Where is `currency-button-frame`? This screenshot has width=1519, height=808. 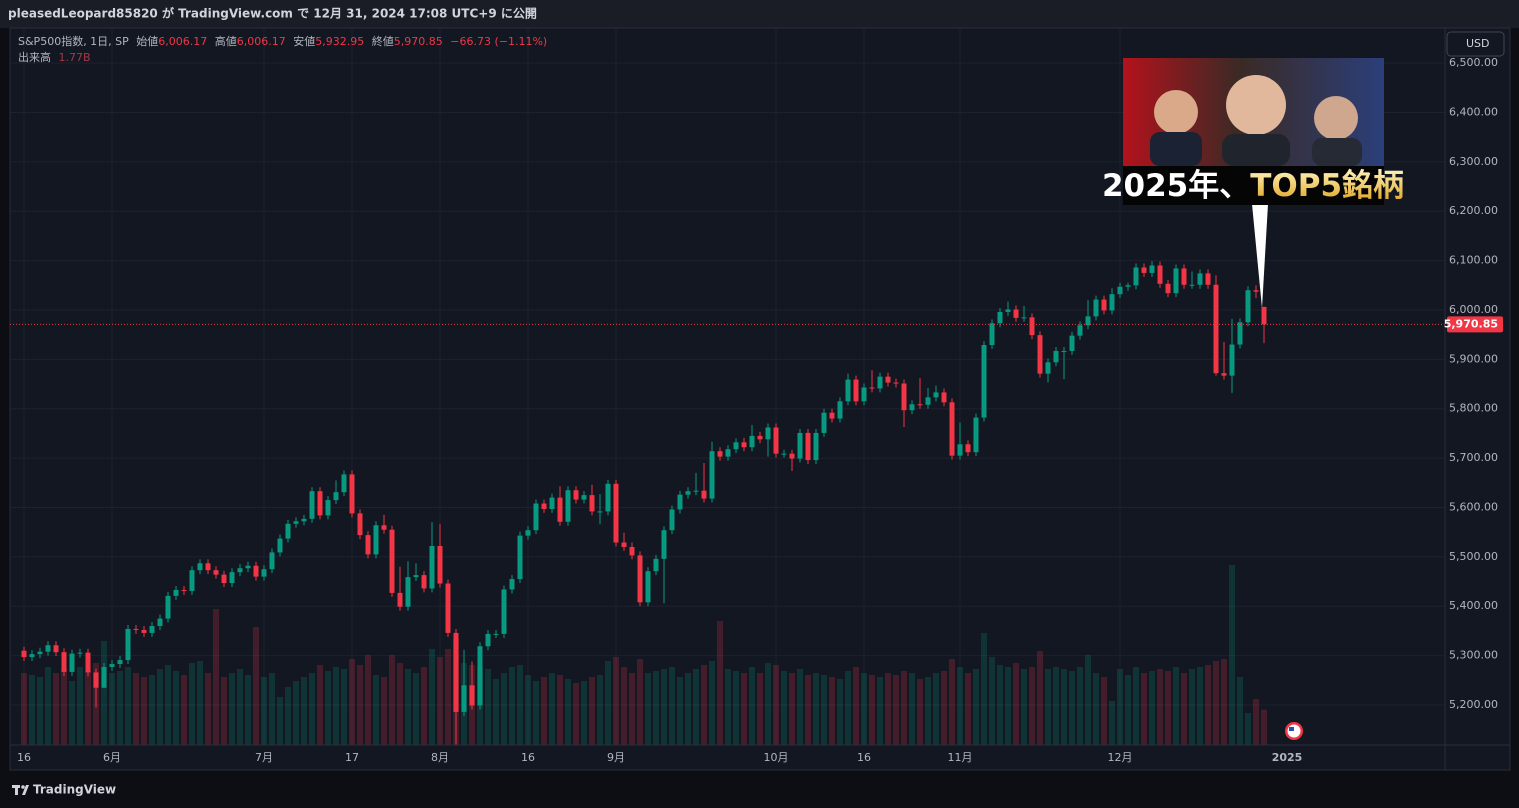
currency-button-frame is located at coordinates (1475, 44).